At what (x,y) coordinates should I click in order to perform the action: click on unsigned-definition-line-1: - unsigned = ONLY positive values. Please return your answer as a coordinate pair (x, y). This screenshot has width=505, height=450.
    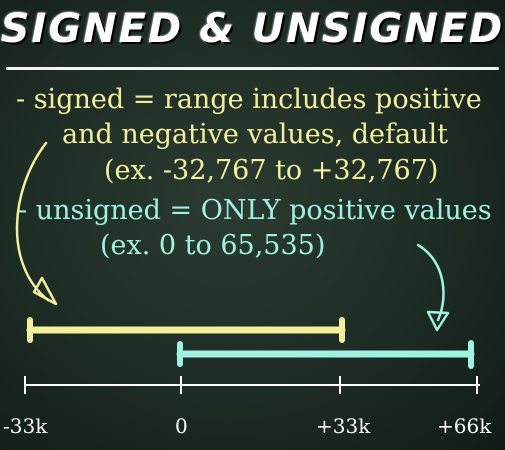
    Looking at the image, I should click on (255, 210).